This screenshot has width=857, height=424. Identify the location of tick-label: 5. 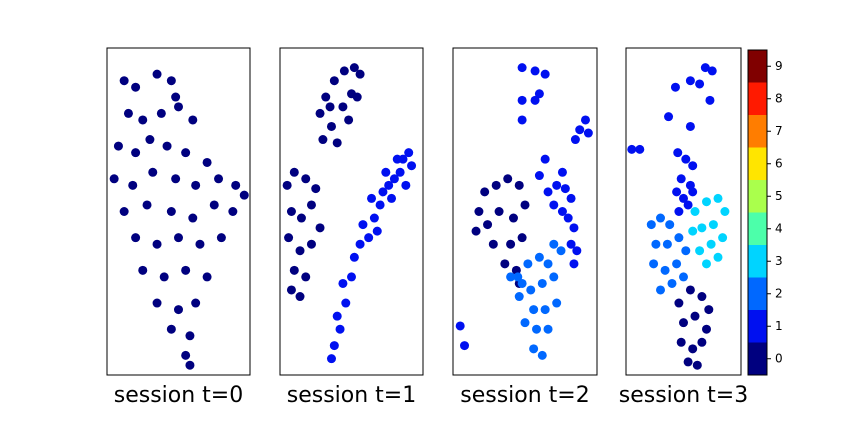
(779, 196).